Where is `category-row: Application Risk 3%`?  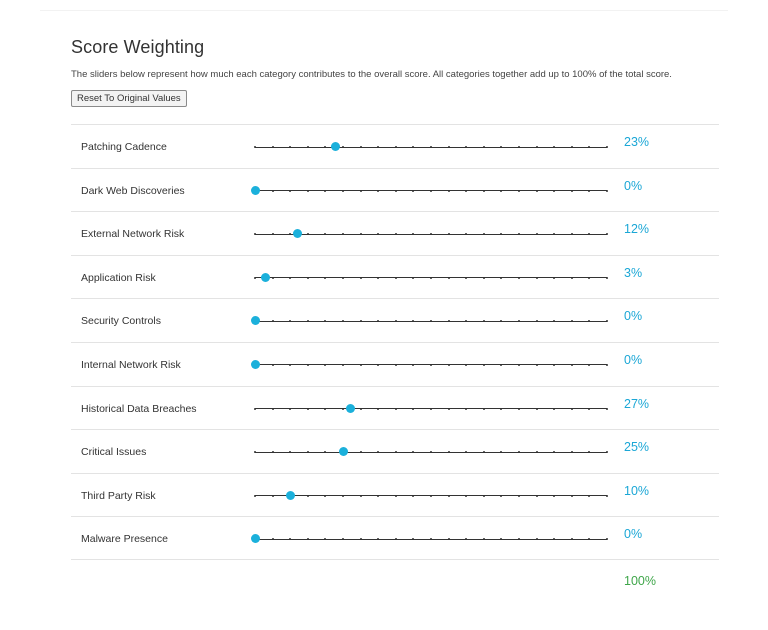
category-row: Application Risk 3% is located at coordinates (395, 276).